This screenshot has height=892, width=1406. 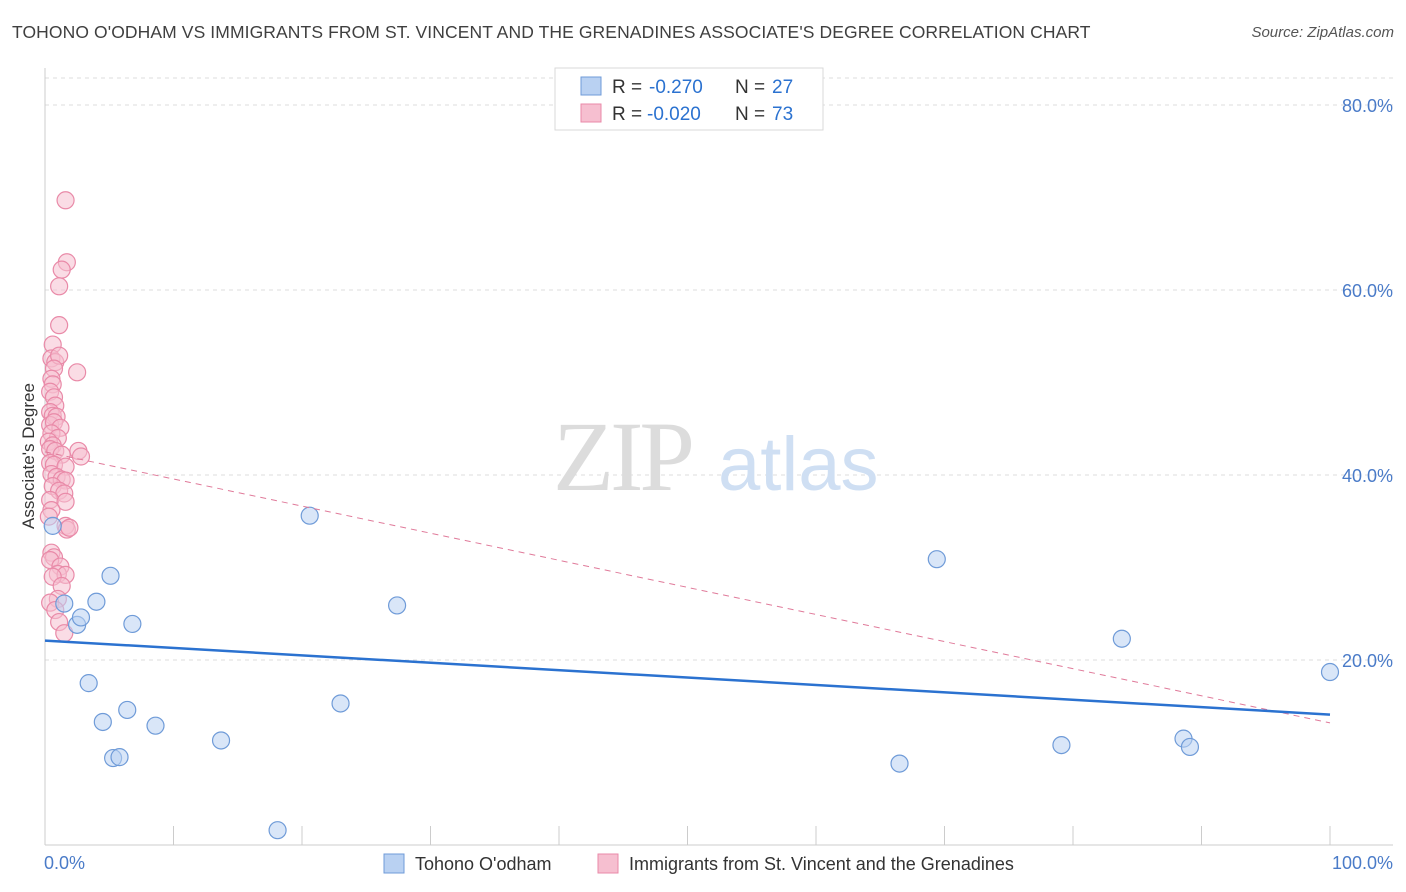 What do you see at coordinates (65, 417) in the screenshot?
I see `pink-series-points` at bounding box center [65, 417].